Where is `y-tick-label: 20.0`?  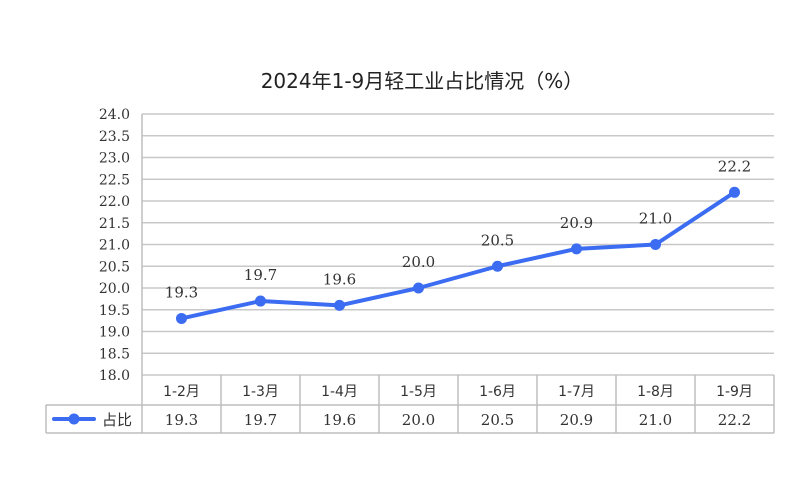
y-tick-label: 20.0 is located at coordinates (114, 289).